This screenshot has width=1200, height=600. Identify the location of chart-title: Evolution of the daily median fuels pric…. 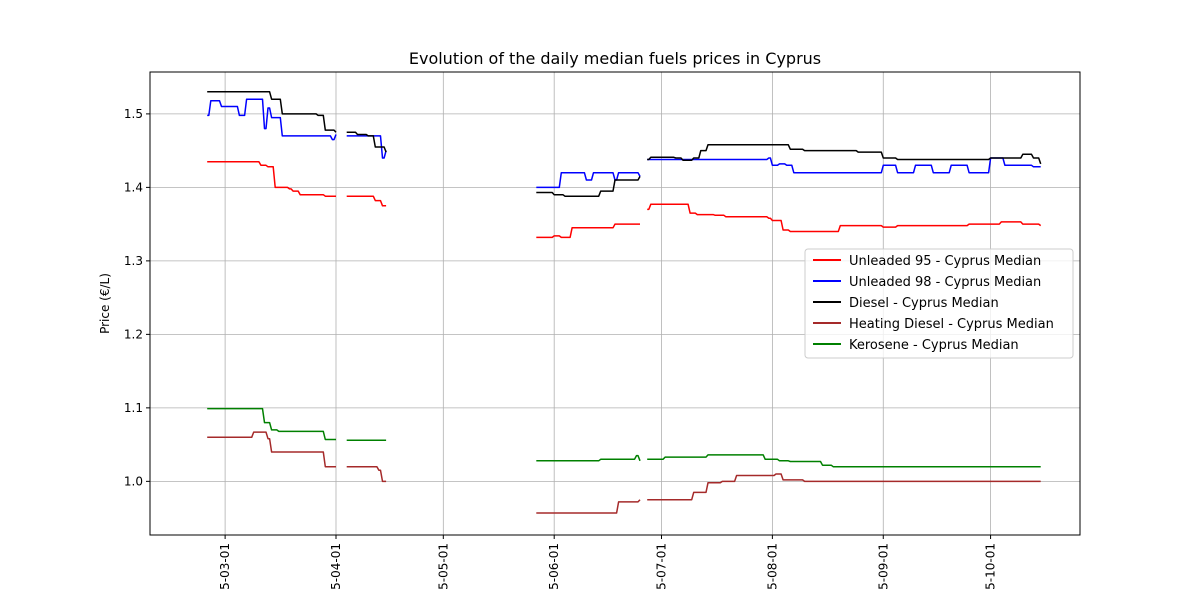
(615, 58).